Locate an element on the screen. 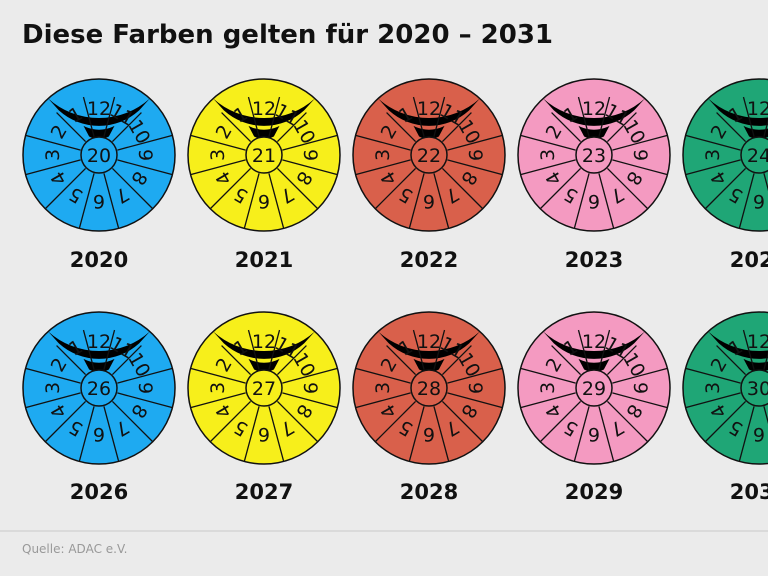 The width and height of the screenshot is (768, 576). year-label: 2026 is located at coordinates (99, 492).